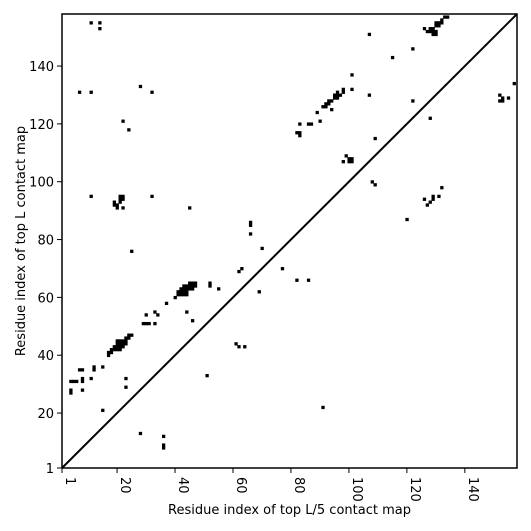  What do you see at coordinates (270, 485) in the screenshot?
I see `x-axis-ticks: 1 20 40 60 80 100 120 140` at bounding box center [270, 485].